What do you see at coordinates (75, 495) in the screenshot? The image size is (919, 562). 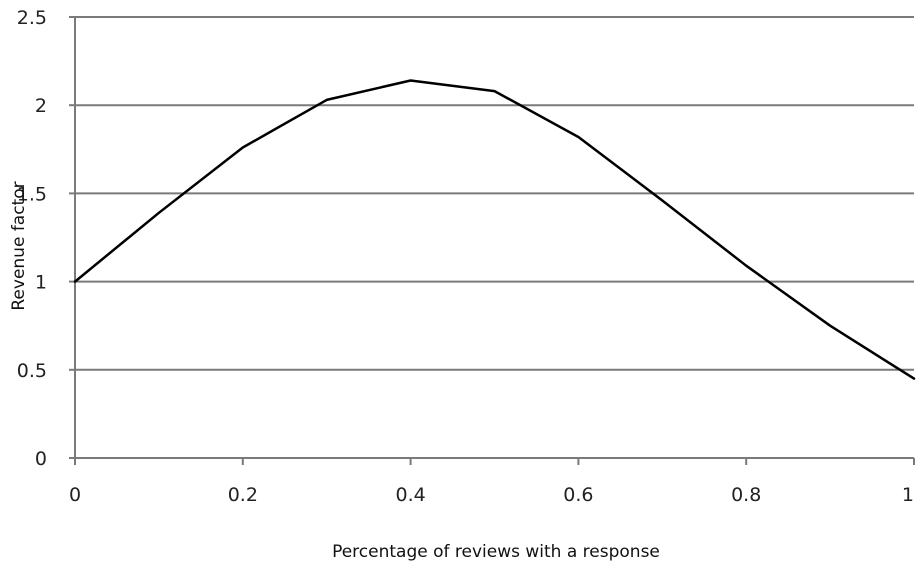 I see `x-tick-label-0: 0` at bounding box center [75, 495].